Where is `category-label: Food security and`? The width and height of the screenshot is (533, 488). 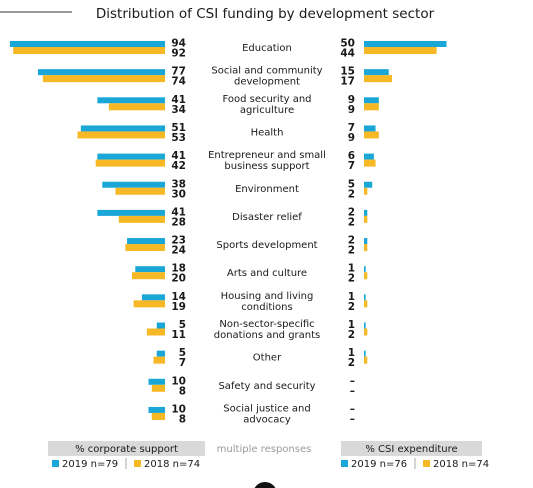 category-label: Food security and is located at coordinates (266, 99).